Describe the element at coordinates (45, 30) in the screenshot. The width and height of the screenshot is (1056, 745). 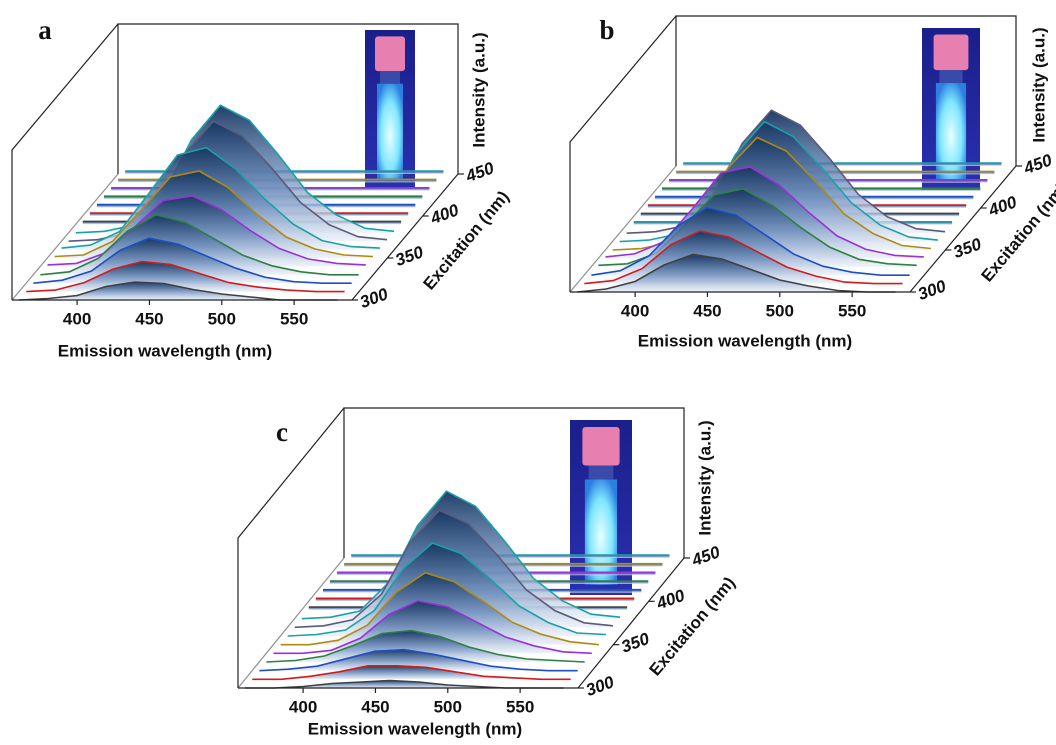
I see `panel-label: a` at that location.